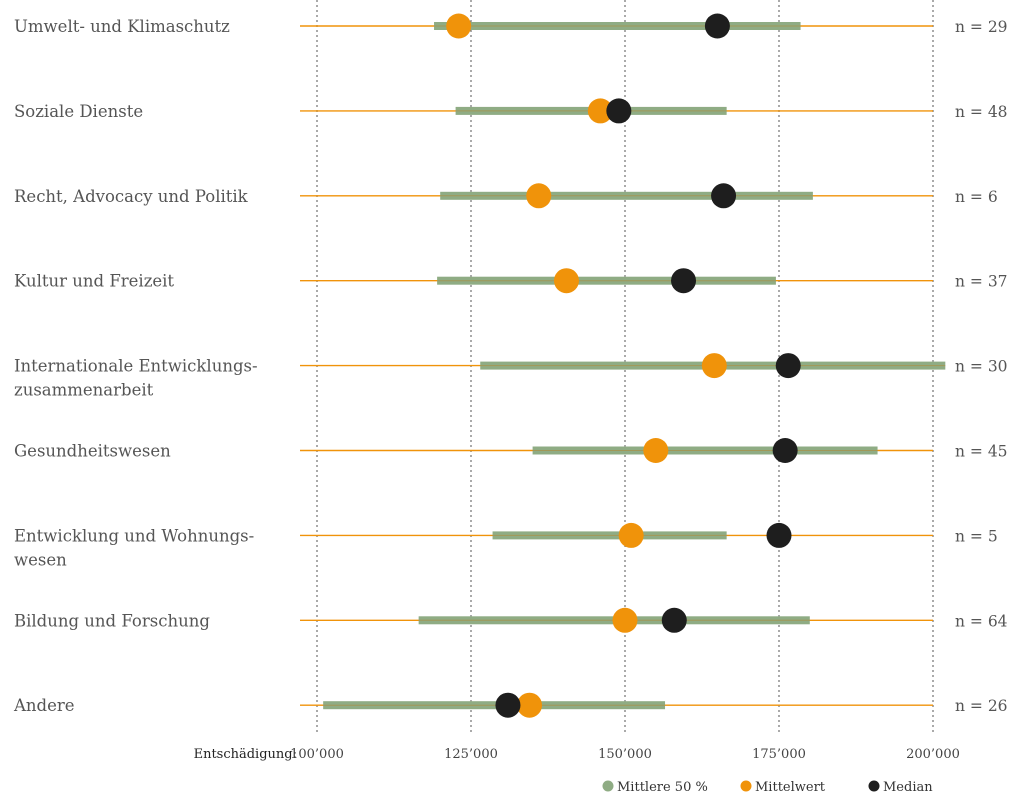 The width and height of the screenshot is (1015, 801). What do you see at coordinates (976, 197) in the screenshot?
I see `n-label: n = 6` at bounding box center [976, 197].